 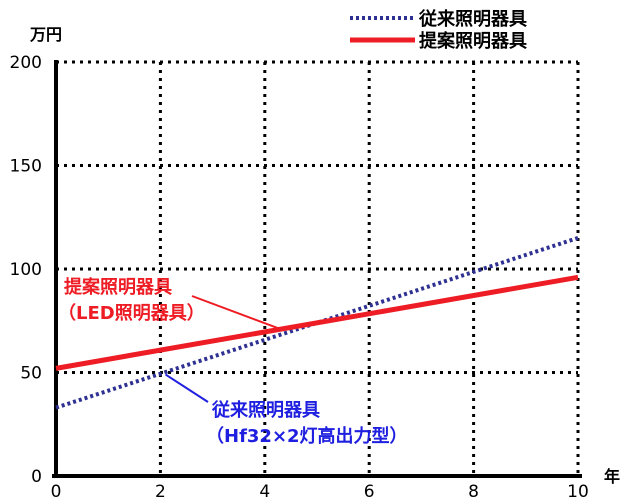 What do you see at coordinates (369, 490) in the screenshot?
I see `x-tick-label: 6` at bounding box center [369, 490].